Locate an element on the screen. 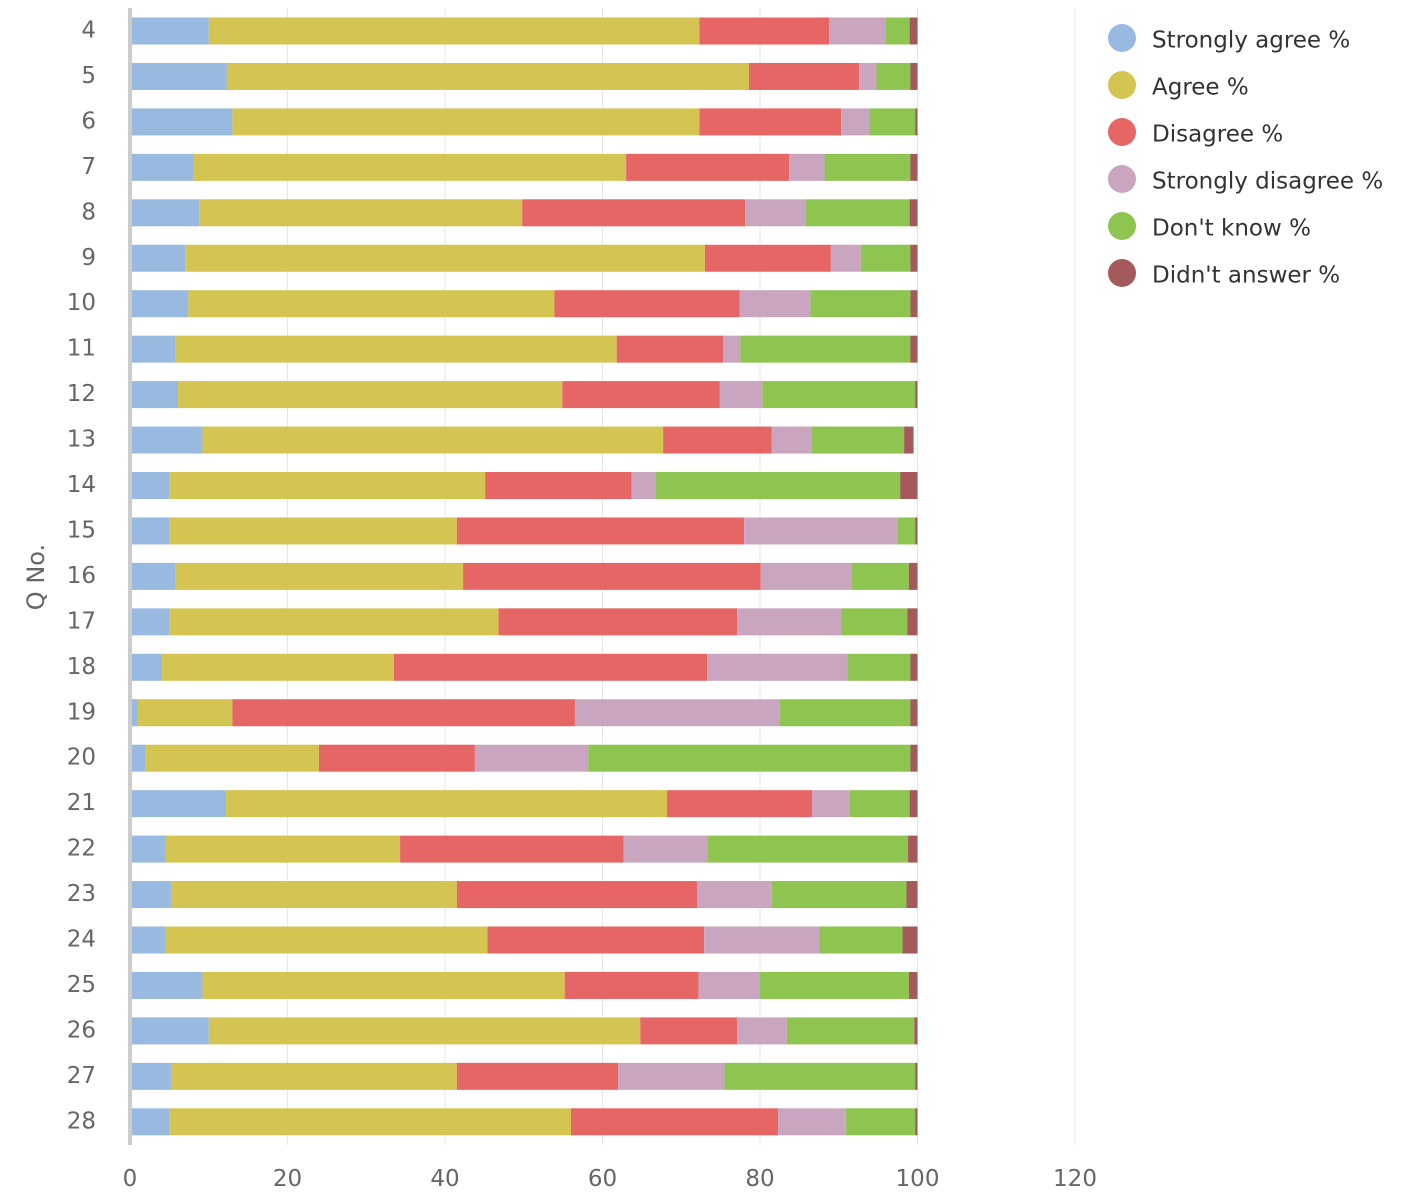 The width and height of the screenshot is (1401, 1202). y-tick-label: 27 is located at coordinates (81, 1076).